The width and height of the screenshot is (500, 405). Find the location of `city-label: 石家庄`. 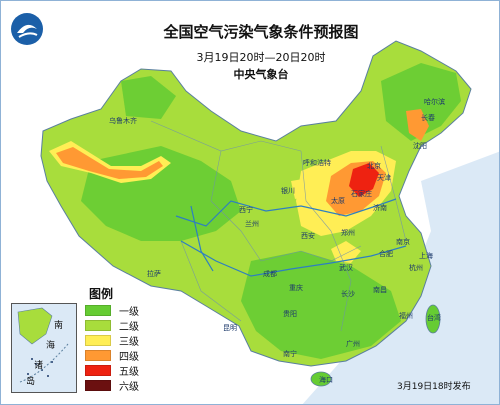

city-label: 石家庄 is located at coordinates (361, 194).